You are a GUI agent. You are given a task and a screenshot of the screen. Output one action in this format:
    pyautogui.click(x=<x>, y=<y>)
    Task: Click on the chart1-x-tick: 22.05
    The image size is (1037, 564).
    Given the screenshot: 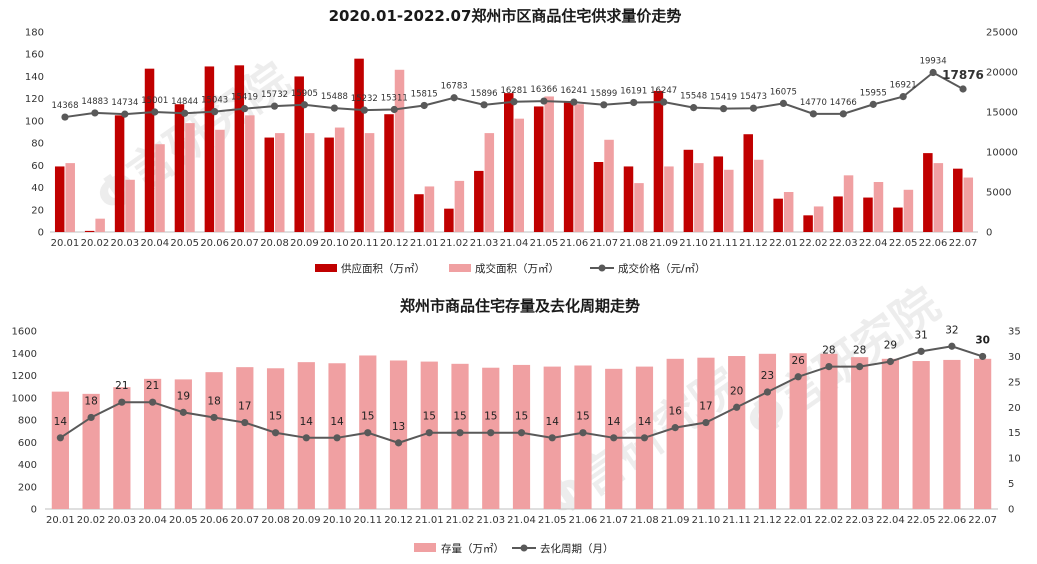 What is the action you would take?
    pyautogui.click(x=903, y=243)
    